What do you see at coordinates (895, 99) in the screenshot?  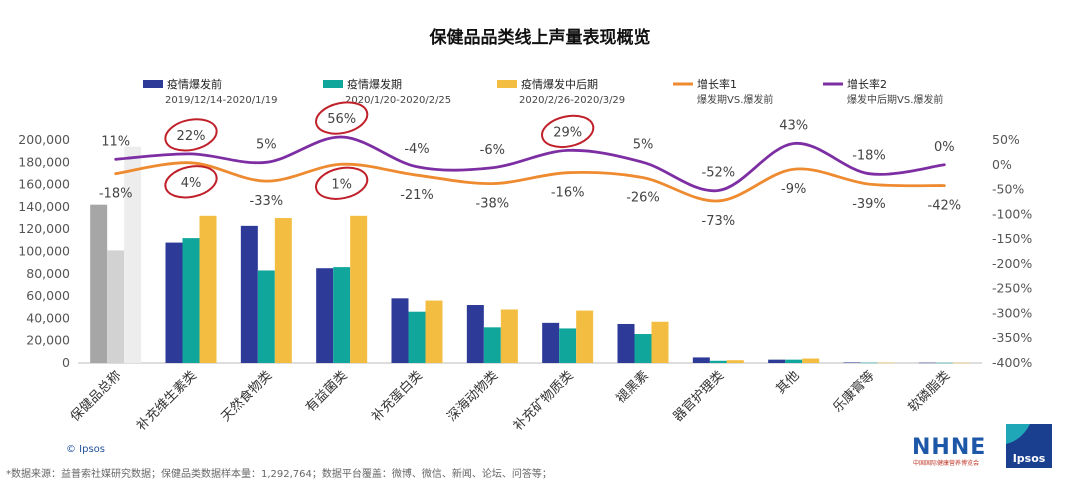 I see `legend-sublabel: 爆发中后期VS.爆发前` at bounding box center [895, 99].